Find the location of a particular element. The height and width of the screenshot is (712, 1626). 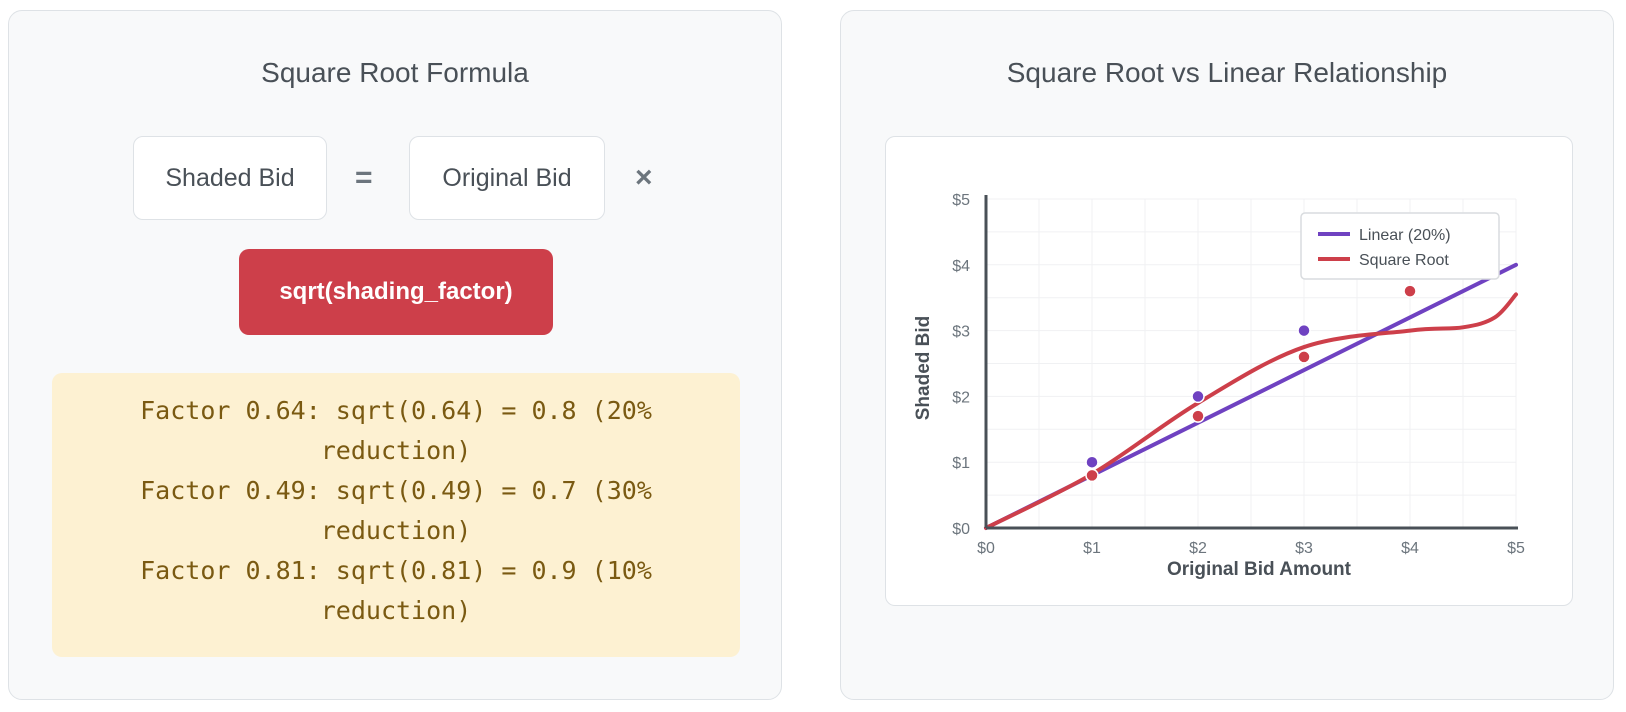

series-points is located at coordinates (1251, 383).